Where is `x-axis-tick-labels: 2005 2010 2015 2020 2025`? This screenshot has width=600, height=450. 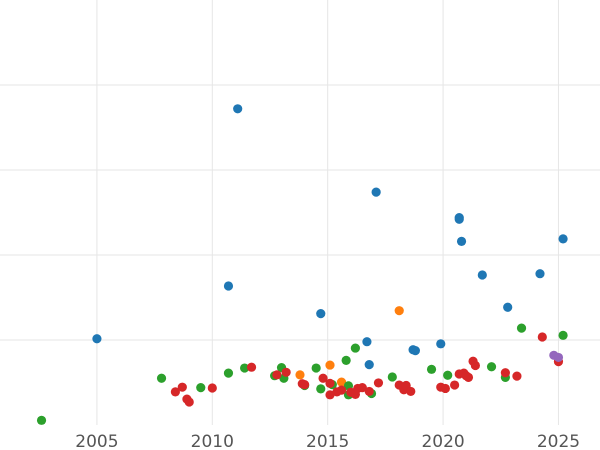
x-axis-tick-labels: 2005 2010 2015 2020 2025 is located at coordinates (327, 441).